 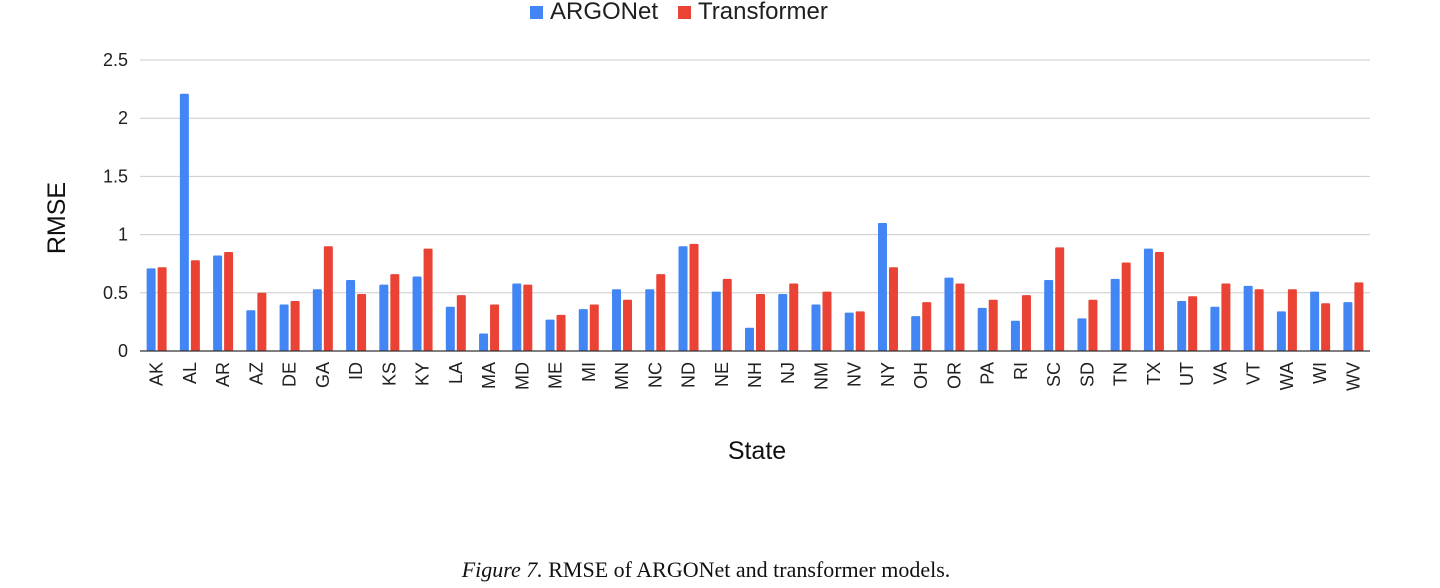 What do you see at coordinates (1315, 321) in the screenshot?
I see `bar-argonet-wi` at bounding box center [1315, 321].